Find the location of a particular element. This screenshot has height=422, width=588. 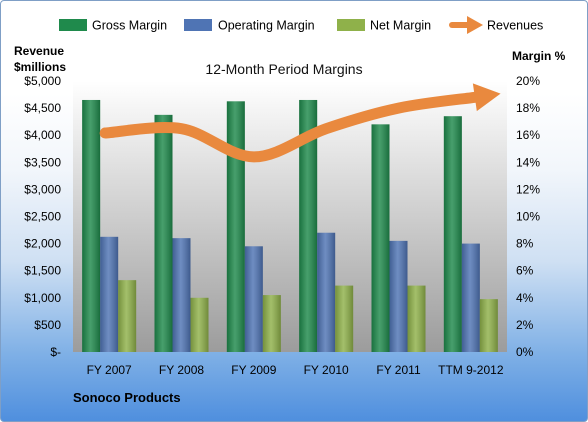

right-tick-label: 16% is located at coordinates (528, 135).